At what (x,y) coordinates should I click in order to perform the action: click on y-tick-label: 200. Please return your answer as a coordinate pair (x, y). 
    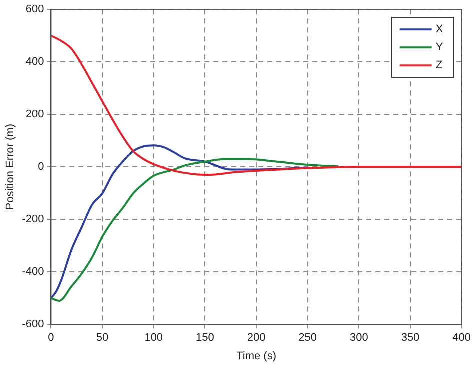
    Looking at the image, I should click on (35, 114).